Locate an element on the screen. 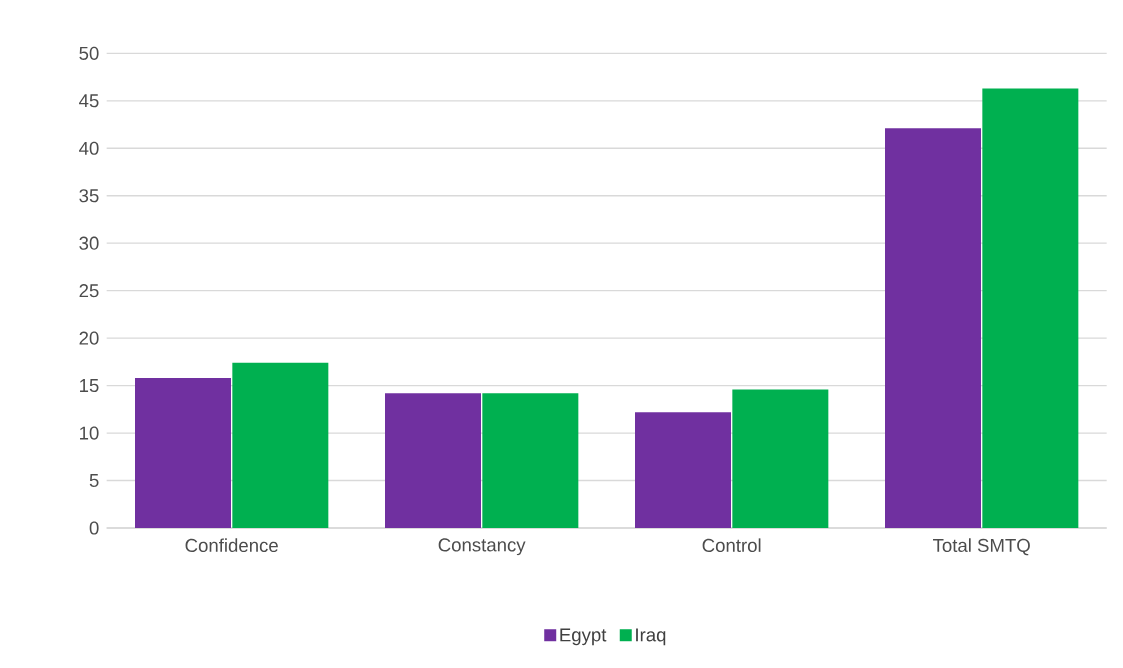  y-tick-label: 5 is located at coordinates (94, 481).